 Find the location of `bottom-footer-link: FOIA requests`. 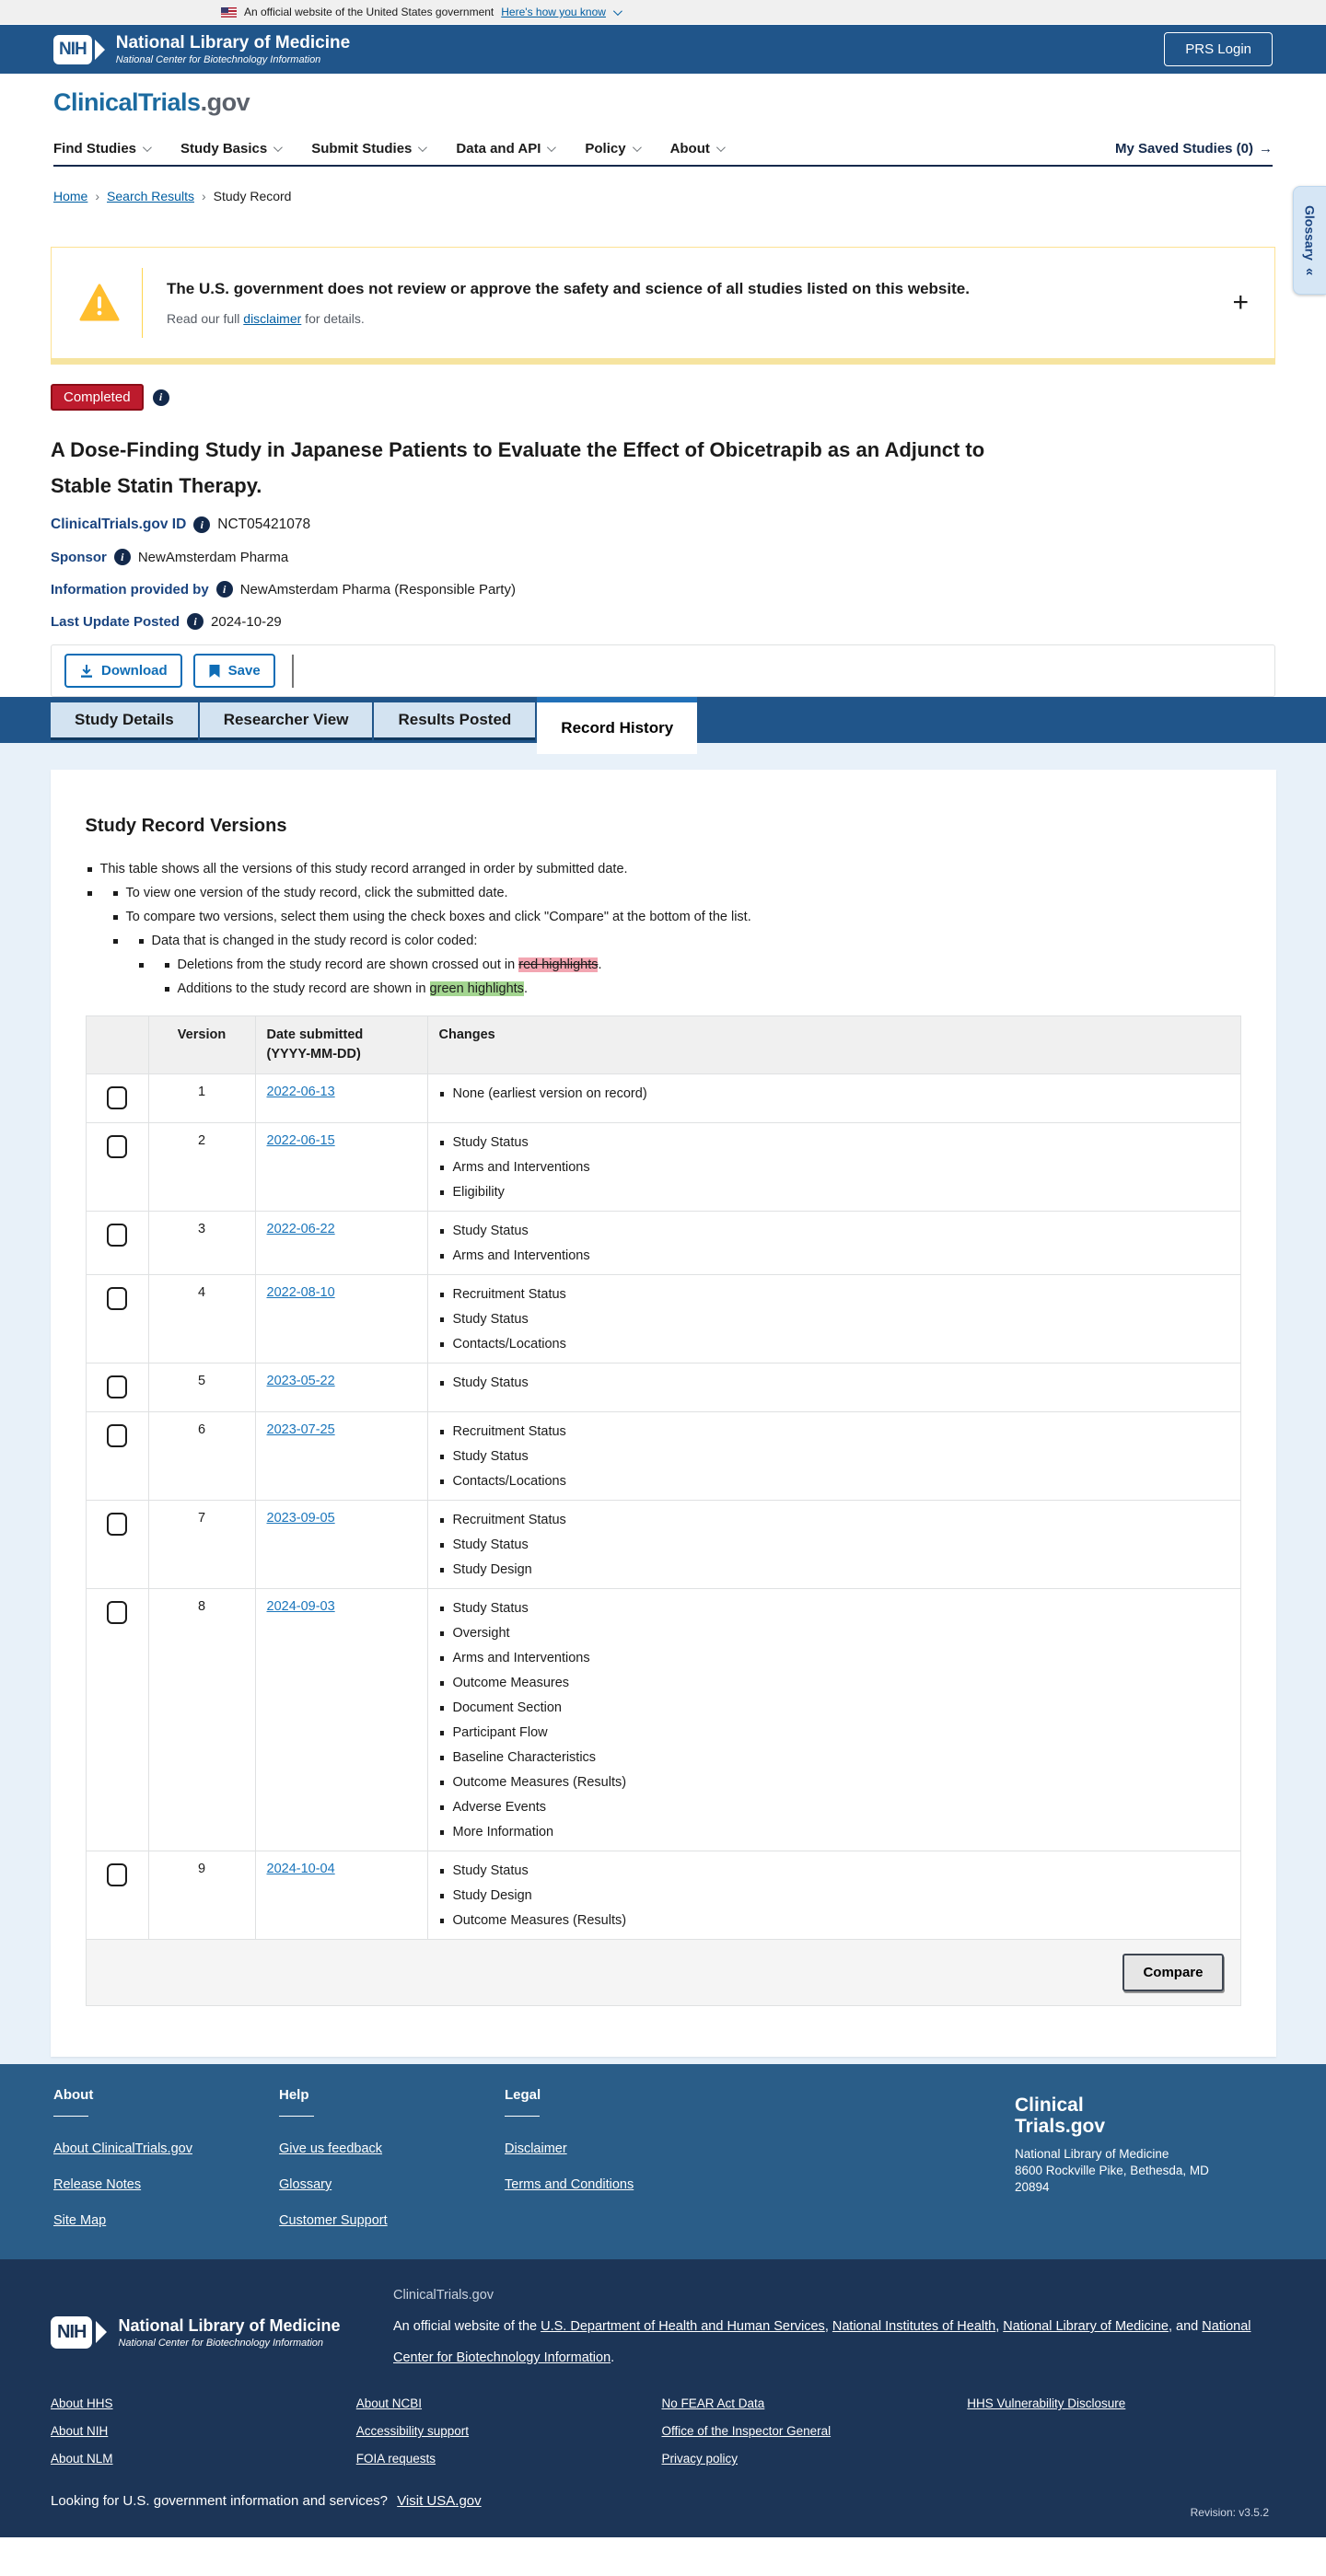

bottom-footer-link: FOIA requests is located at coordinates (395, 2459).